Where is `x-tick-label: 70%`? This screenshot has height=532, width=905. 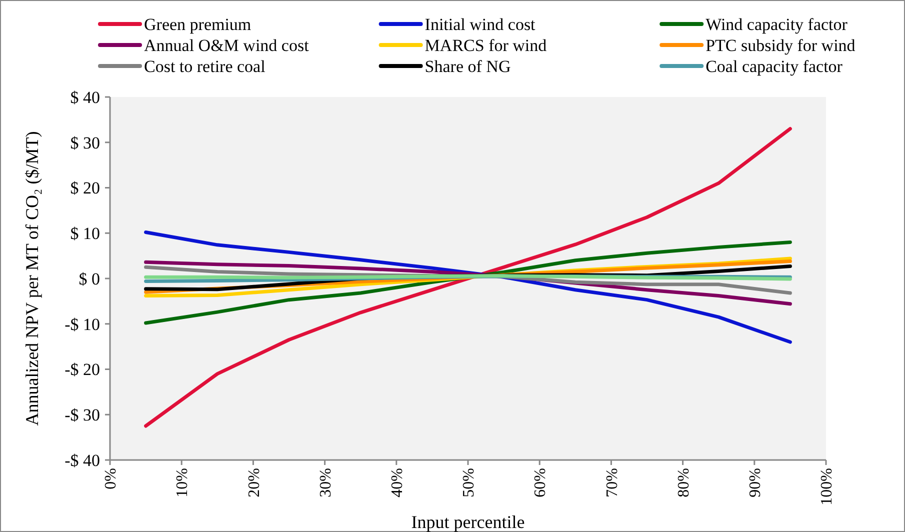
x-tick-label: 70% is located at coordinates (612, 483).